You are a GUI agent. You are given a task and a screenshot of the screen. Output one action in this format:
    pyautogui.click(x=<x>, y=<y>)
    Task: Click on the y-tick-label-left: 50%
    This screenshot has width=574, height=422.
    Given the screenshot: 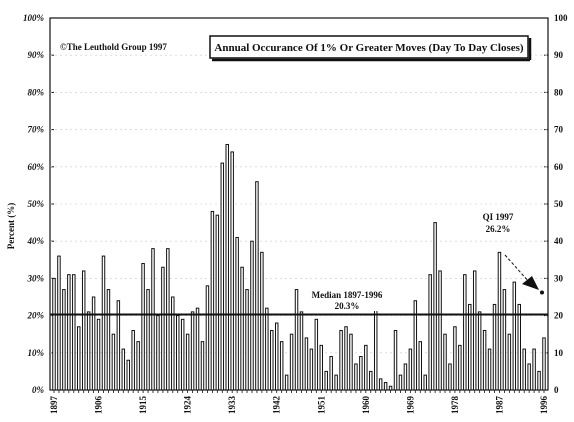 What is the action you would take?
    pyautogui.click(x=36, y=204)
    